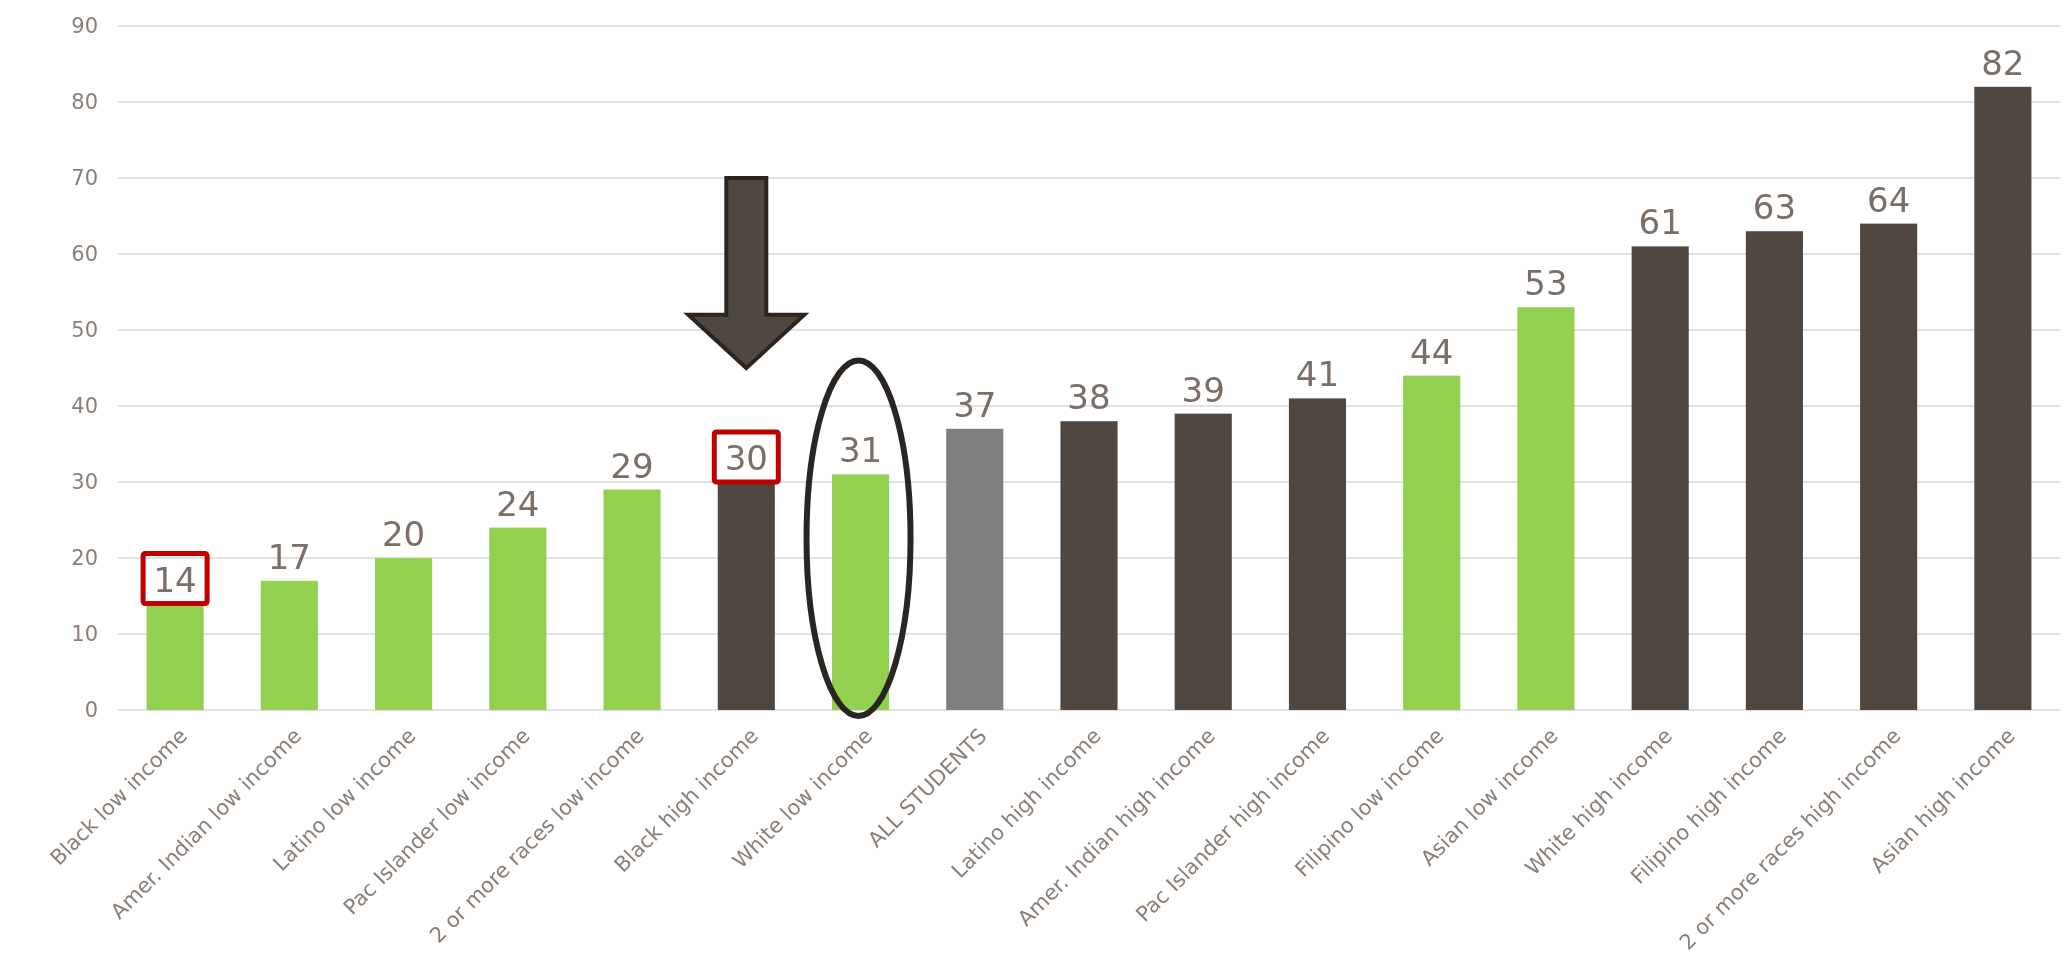 The width and height of the screenshot is (2072, 979). What do you see at coordinates (84, 634) in the screenshot?
I see `y-tick-label: 10` at bounding box center [84, 634].